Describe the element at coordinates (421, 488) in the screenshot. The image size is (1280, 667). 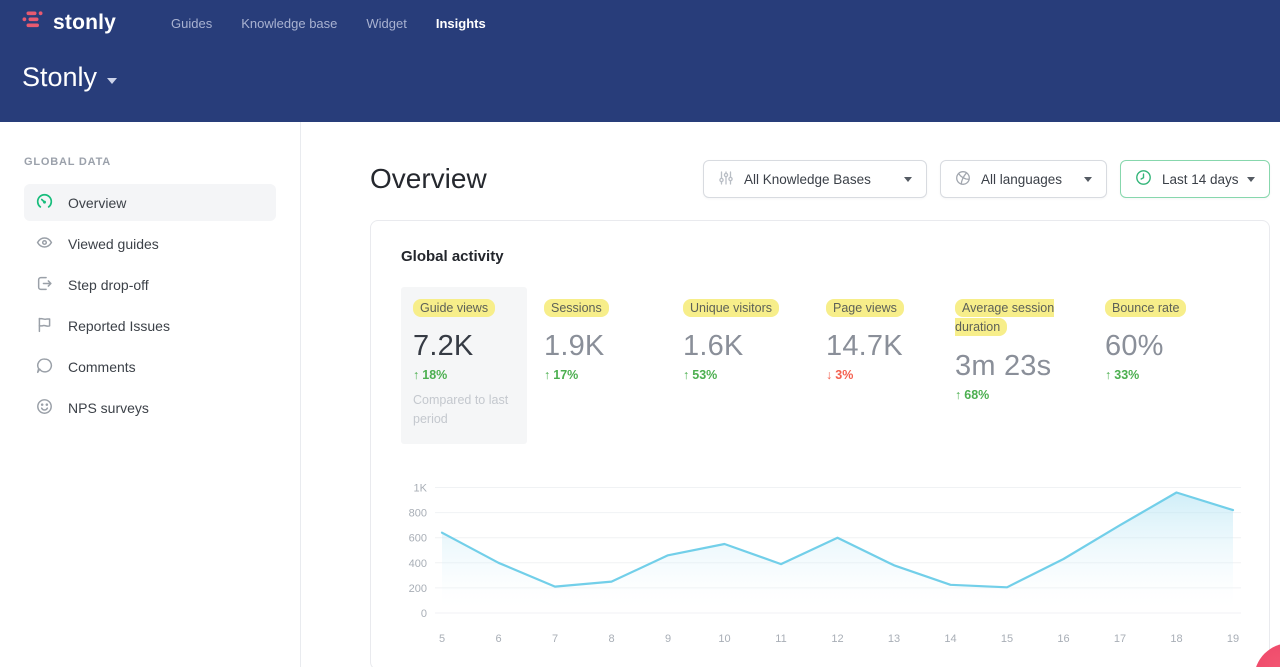
I see `svg-text: 1K` at that location.